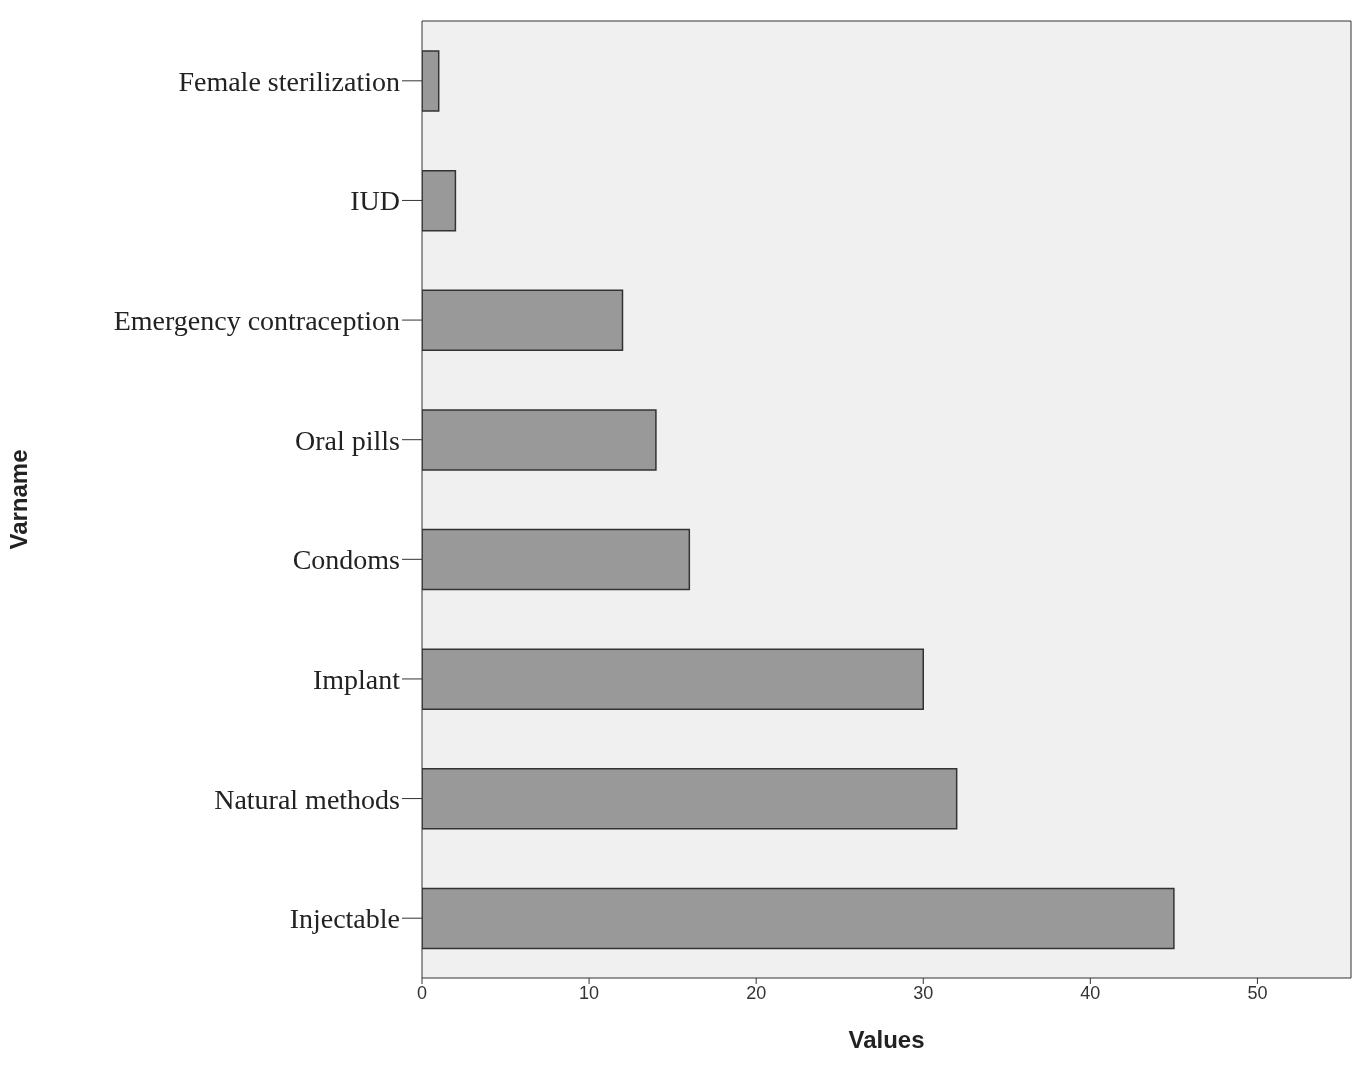  I want to click on y-tick-label: IUD, so click(375, 201).